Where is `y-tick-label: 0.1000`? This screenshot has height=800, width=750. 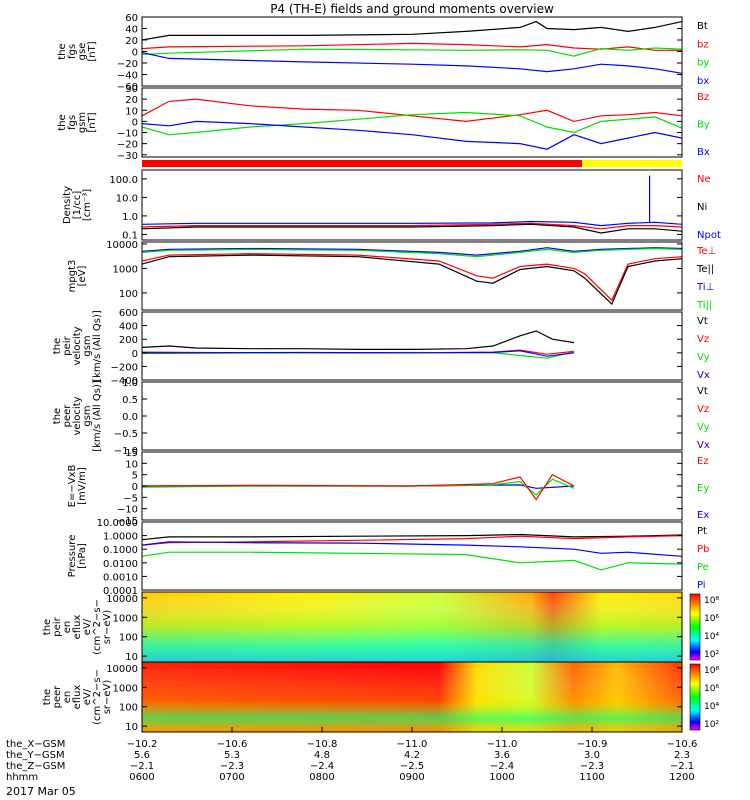
y-tick-label: 0.1000 is located at coordinates (120, 550).